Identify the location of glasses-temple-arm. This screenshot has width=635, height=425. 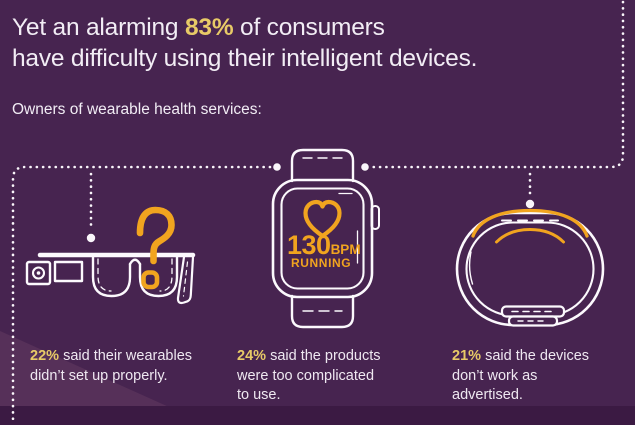
(185, 280).